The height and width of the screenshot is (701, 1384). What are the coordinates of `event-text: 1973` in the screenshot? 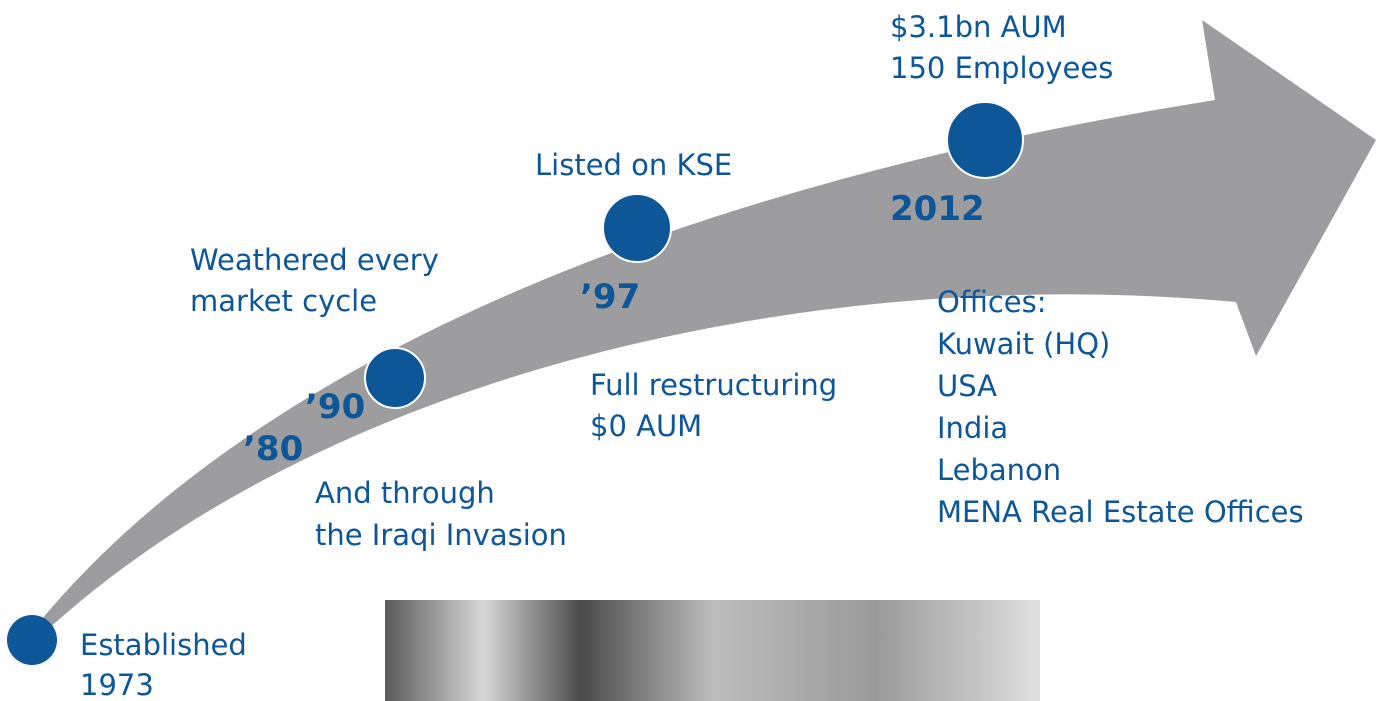 It's located at (117, 684).